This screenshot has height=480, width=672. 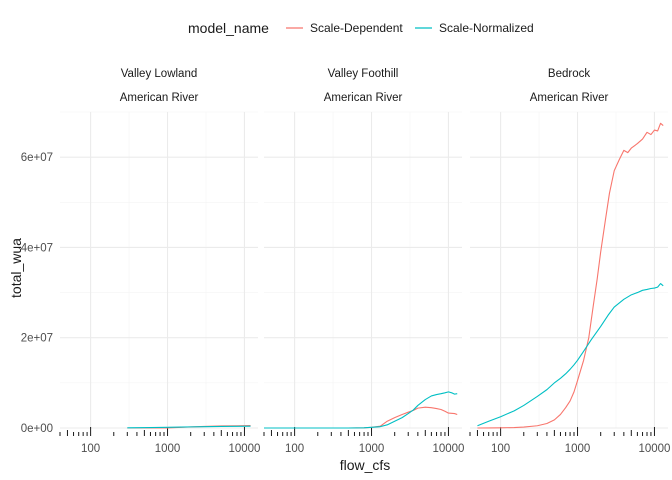 What do you see at coordinates (569, 74) in the screenshot?
I see `strip-label-top: Bedrock` at bounding box center [569, 74].